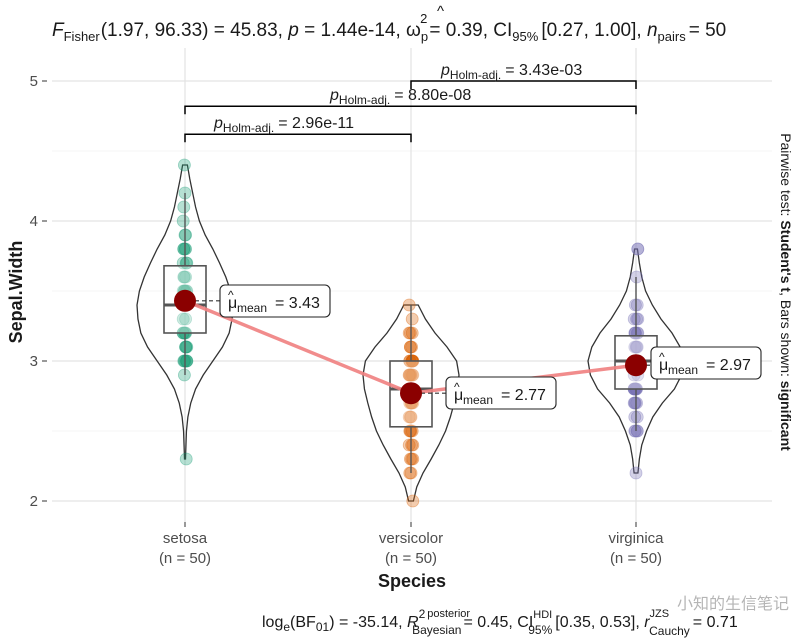 Image resolution: width=805 pixels, height=638 pixels. I want to click on x-axis-title: Species, so click(412, 581).